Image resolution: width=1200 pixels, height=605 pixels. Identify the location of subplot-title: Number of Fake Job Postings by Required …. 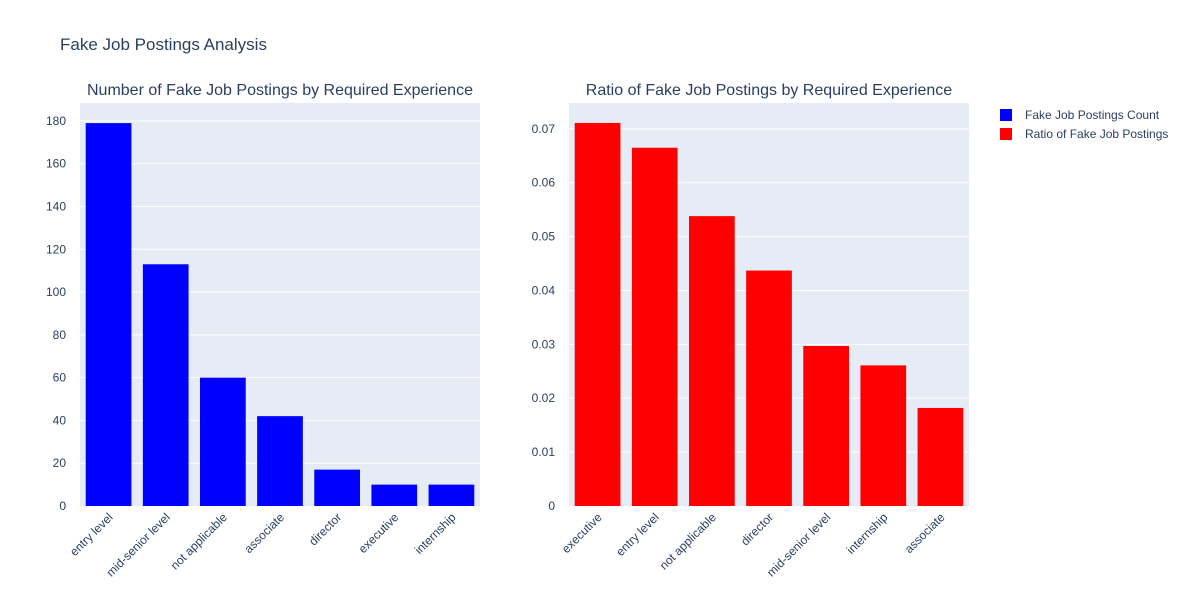
(280, 90).